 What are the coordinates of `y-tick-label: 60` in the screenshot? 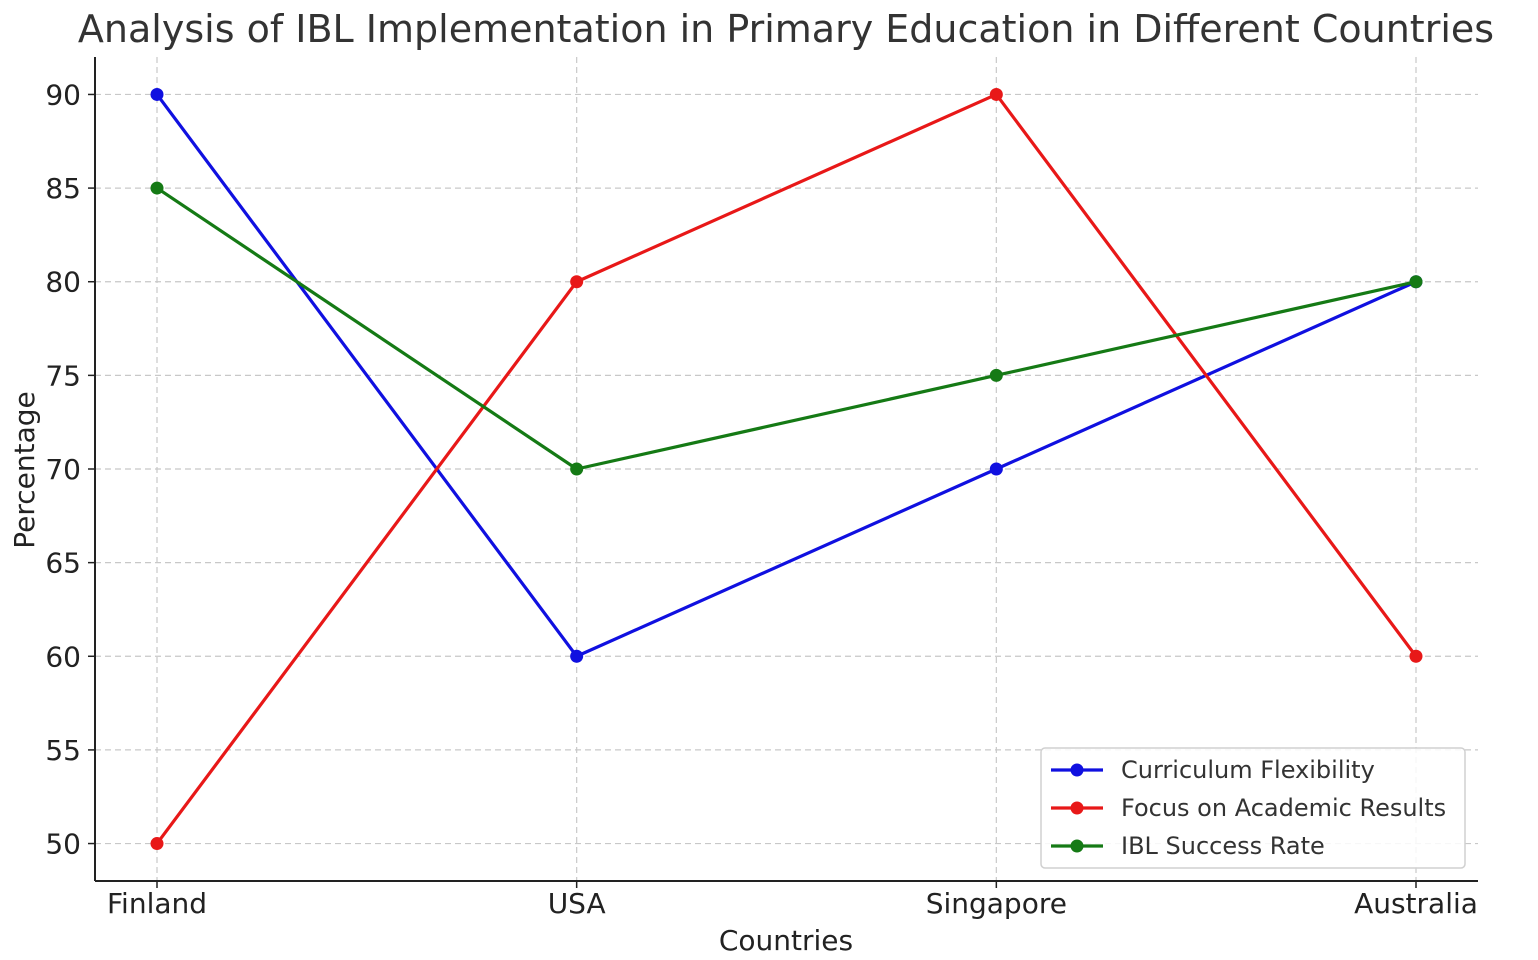 It's located at (63, 656).